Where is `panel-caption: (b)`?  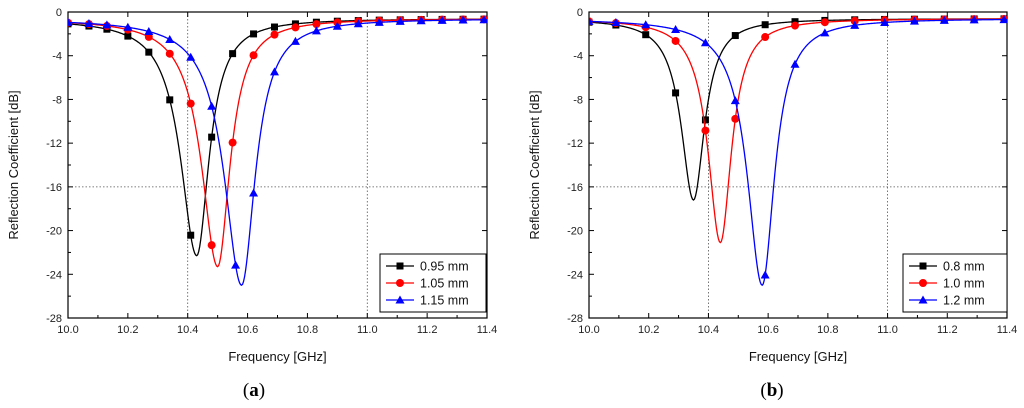 panel-caption: (b) is located at coordinates (771, 390).